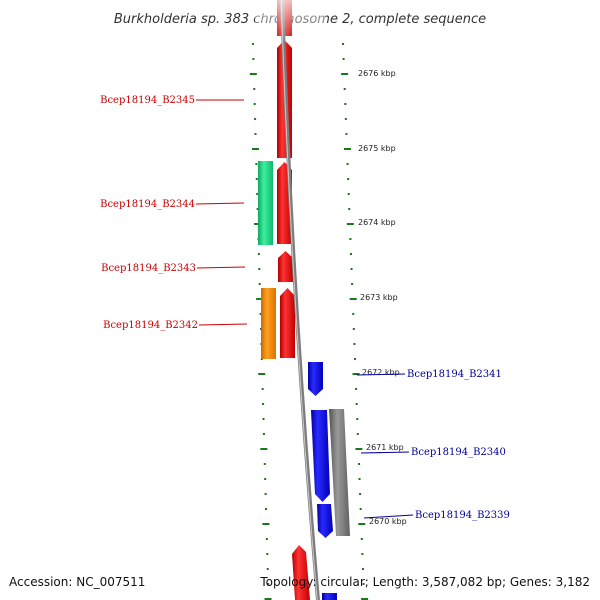 This screenshot has width=600, height=600. I want to click on chromosome-backbone, so click(300, 300).